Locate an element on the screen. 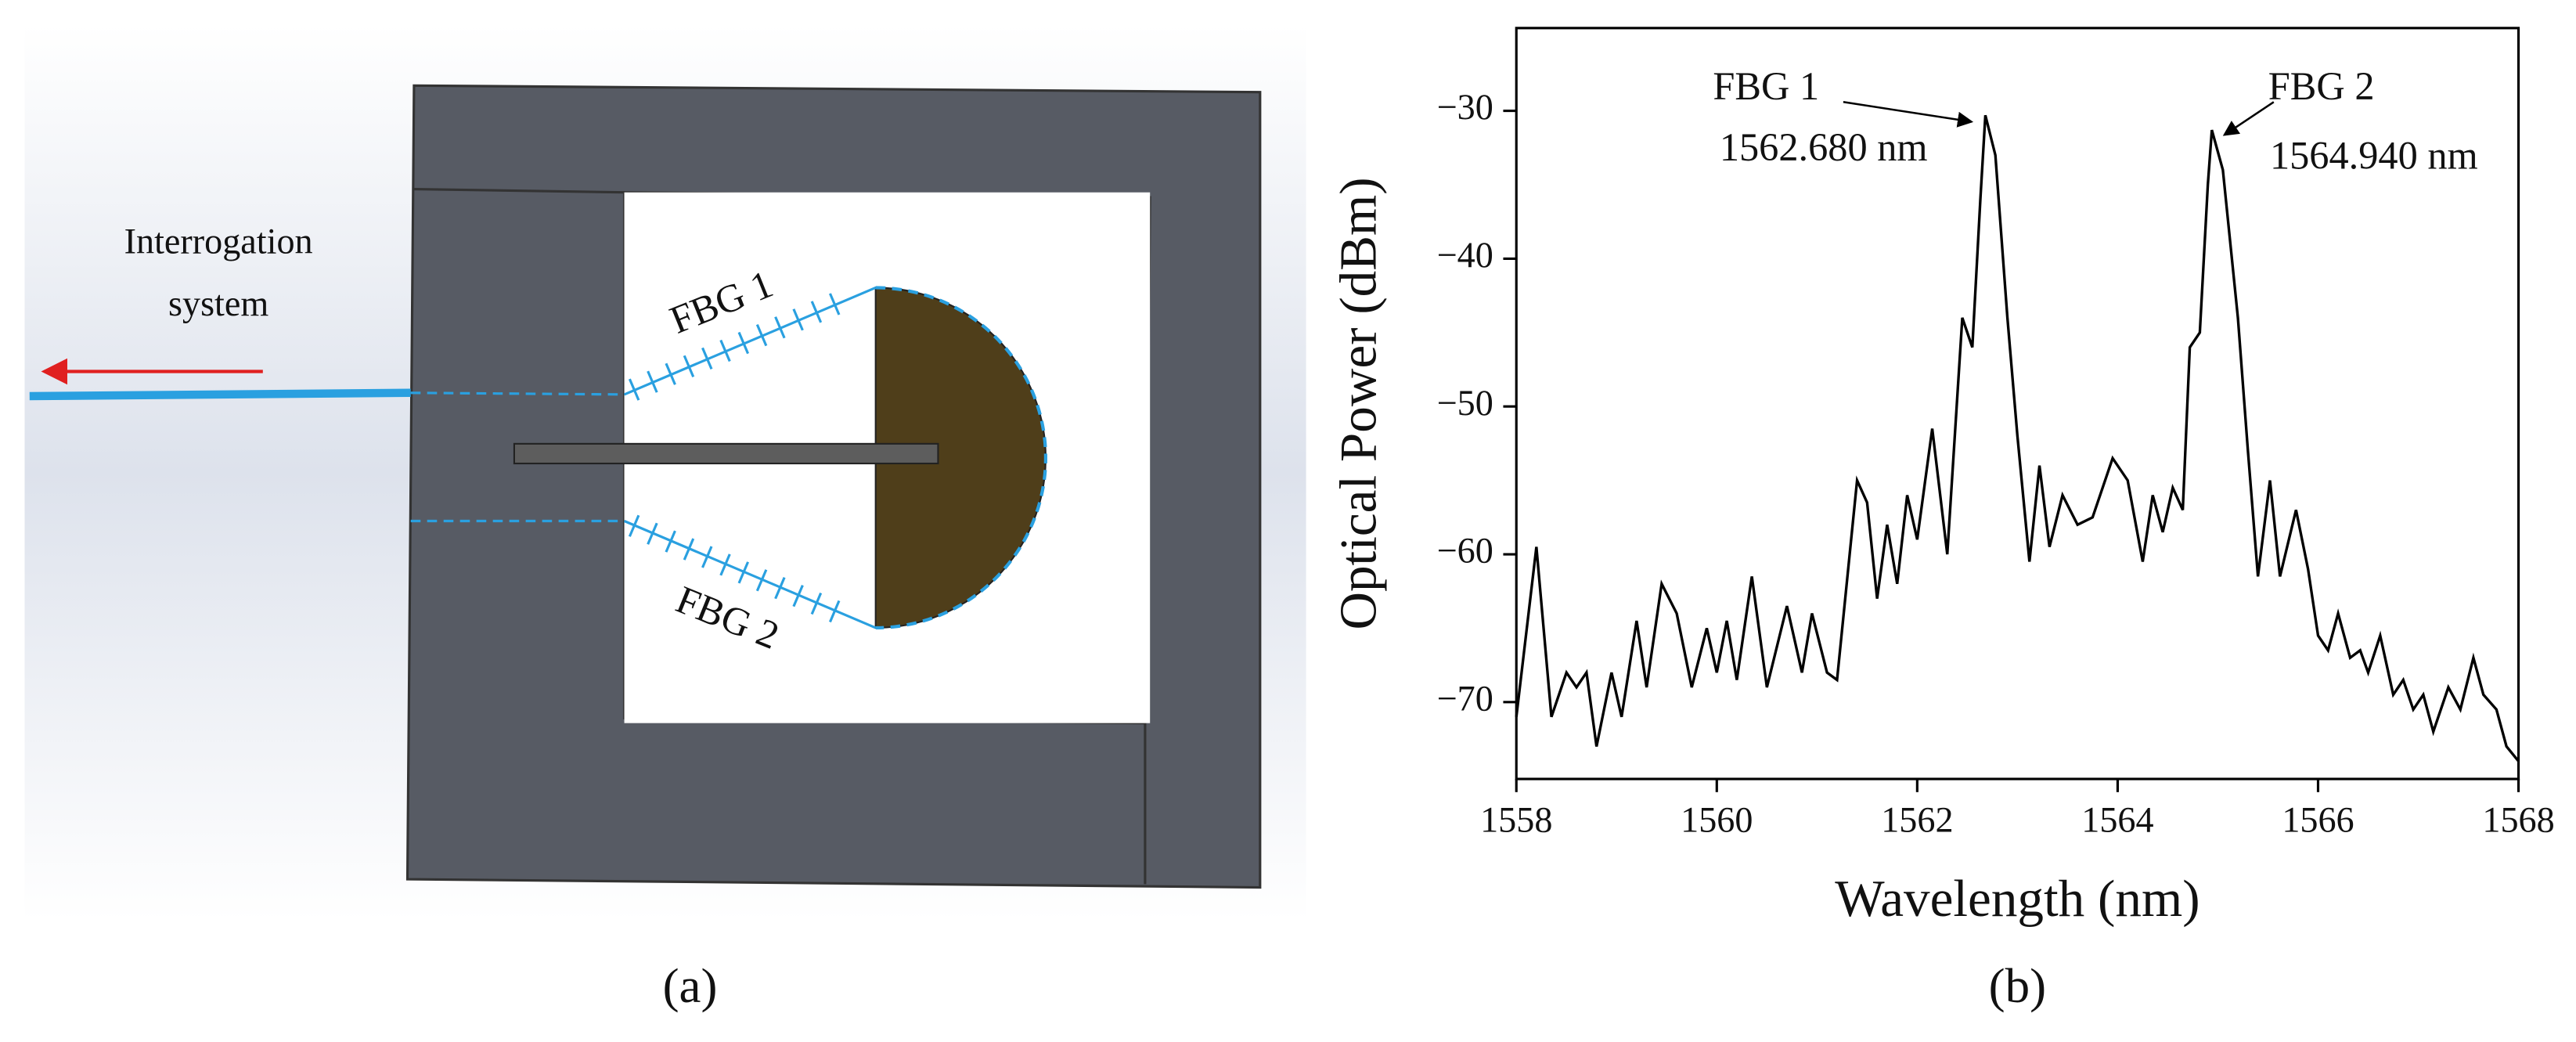 Image resolution: width=2576 pixels, height=1042 pixels. frame-edge is located at coordinates (519, 190).